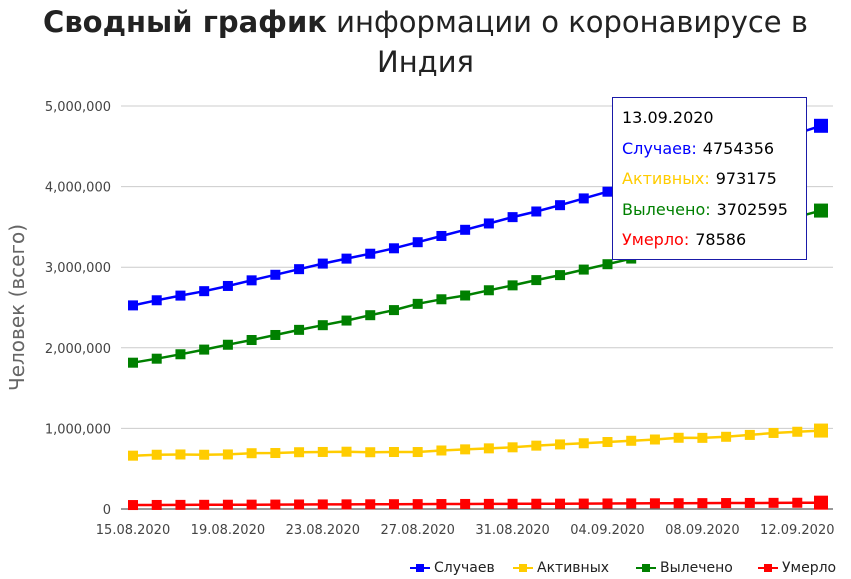 Image resolution: width=851 pixels, height=579 pixels. Describe the element at coordinates (714, 245) in the screenshot. I see `tooltip-row-deaths: Умерло: 78586` at that location.